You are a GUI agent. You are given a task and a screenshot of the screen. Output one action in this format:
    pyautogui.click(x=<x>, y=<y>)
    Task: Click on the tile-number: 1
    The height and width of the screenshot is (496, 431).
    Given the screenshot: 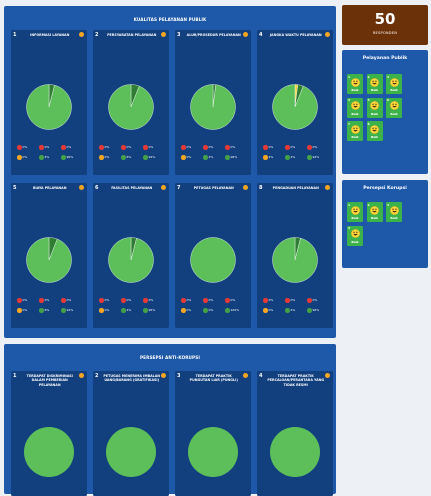 What is the action you would take?
    pyautogui.click(x=349, y=204)
    